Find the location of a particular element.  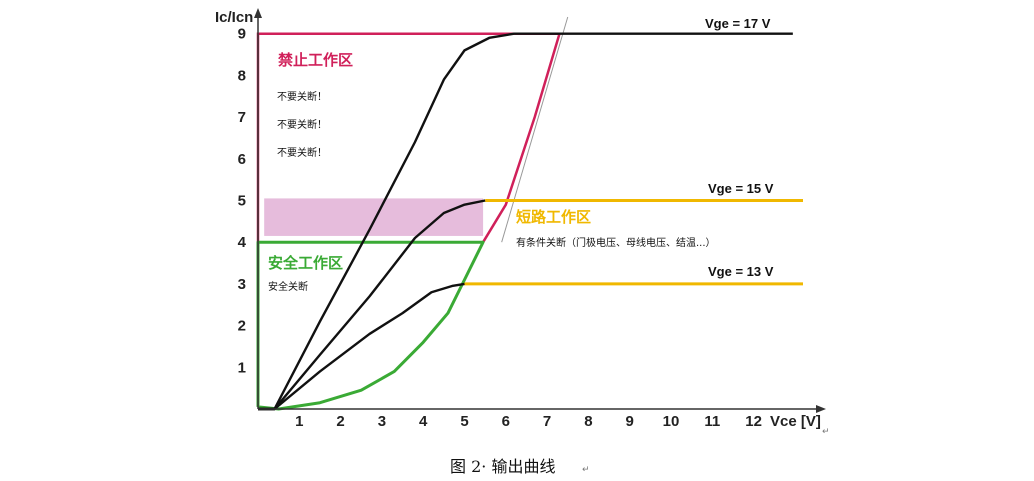

y-tick-label: 2 is located at coordinates (242, 326).